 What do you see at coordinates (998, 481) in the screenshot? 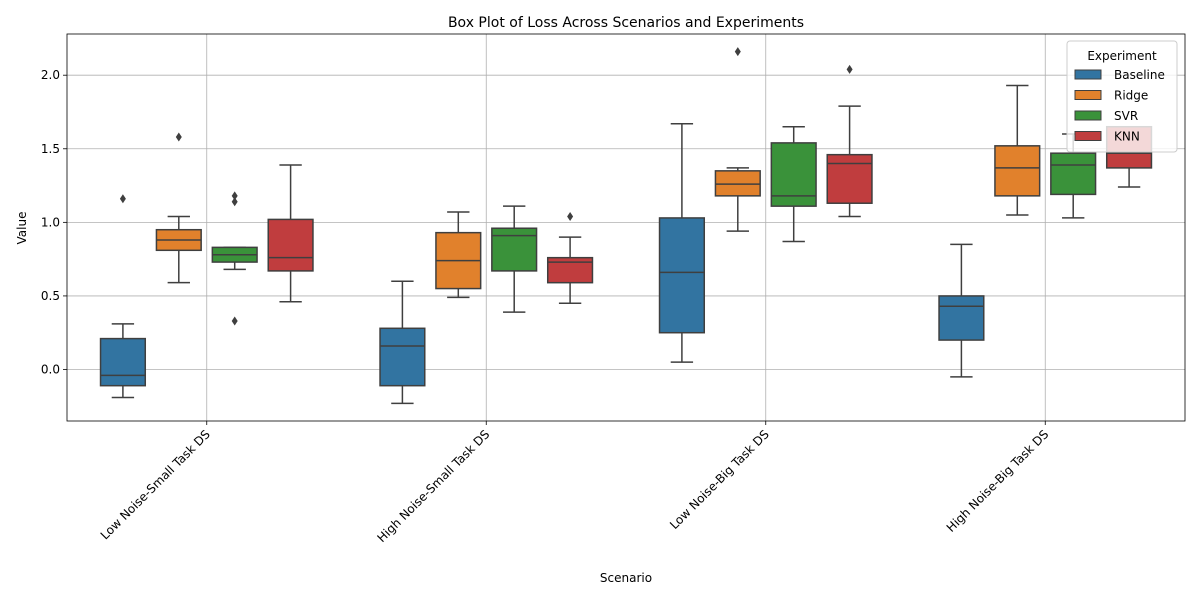
I see `x-tick-label: High Noise-Big Task DS` at bounding box center [998, 481].